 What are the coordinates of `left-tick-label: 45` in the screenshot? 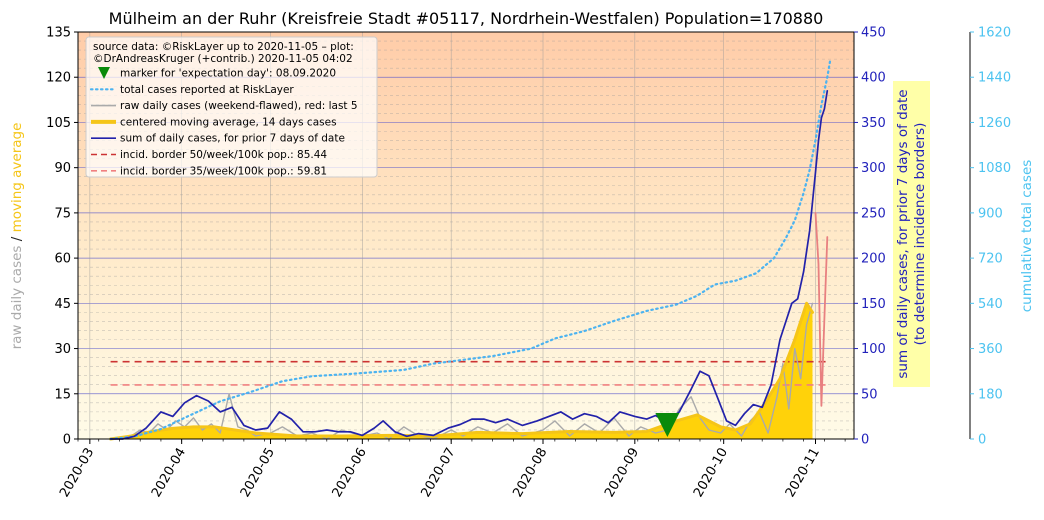 It's located at (62, 304).